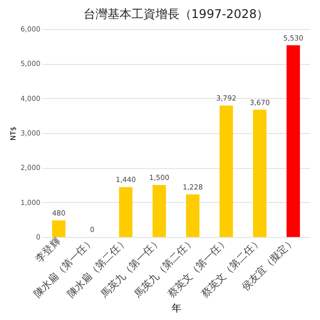 The image size is (320, 320). I want to click on chart-title: 台灣基本工資增長（1997-2028）, so click(176, 14).